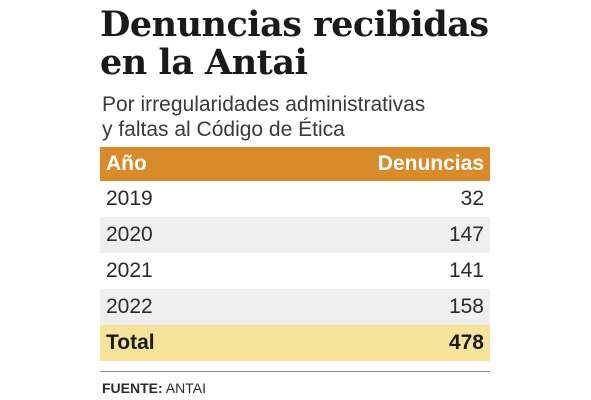 Image resolution: width=591 pixels, height=400 pixels. I want to click on table-row: 2022 158, so click(295, 307).